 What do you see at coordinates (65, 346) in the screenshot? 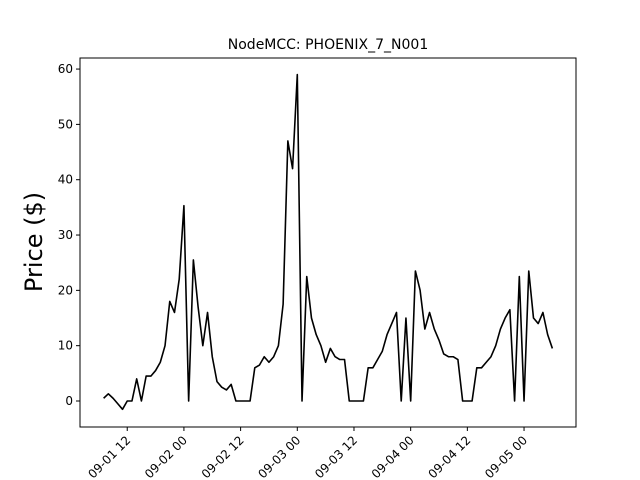
I see `y-tick-label: 10` at bounding box center [65, 346].